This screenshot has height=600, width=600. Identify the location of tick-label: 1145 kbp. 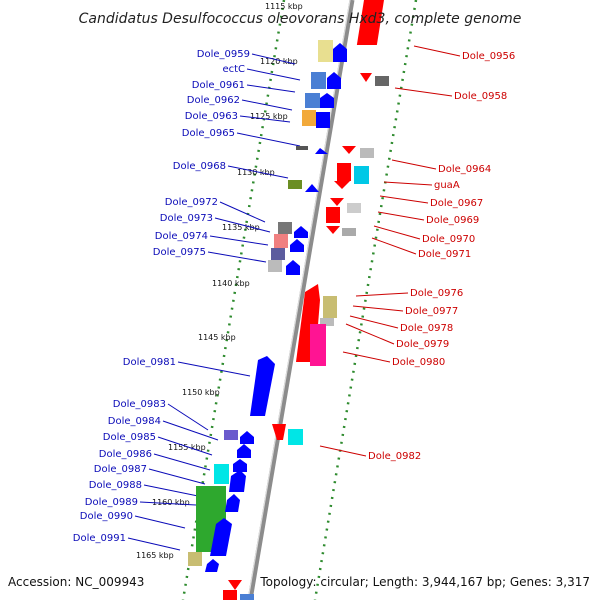
(217, 337).